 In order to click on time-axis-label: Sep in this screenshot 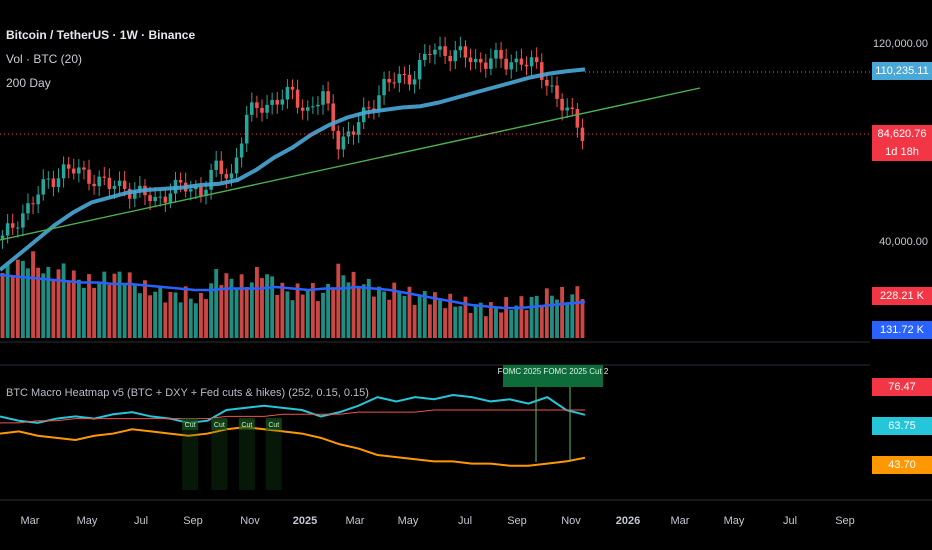, I will do `click(517, 521)`.